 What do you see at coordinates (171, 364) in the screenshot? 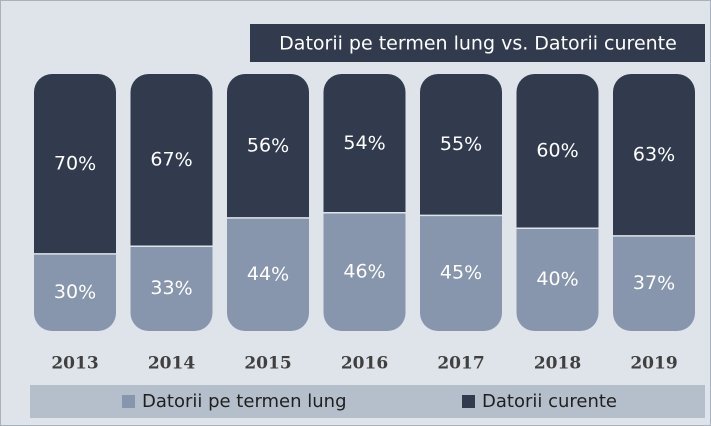
I see `x-tick-label: 2014` at bounding box center [171, 364].